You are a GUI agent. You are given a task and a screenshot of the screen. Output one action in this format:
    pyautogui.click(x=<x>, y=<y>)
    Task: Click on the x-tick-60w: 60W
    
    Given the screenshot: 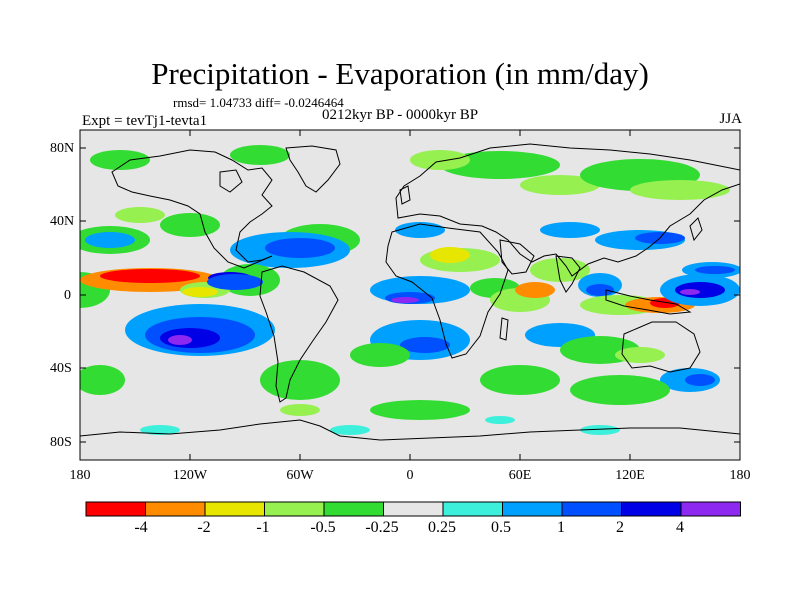 What is the action you would take?
    pyautogui.click(x=300, y=475)
    